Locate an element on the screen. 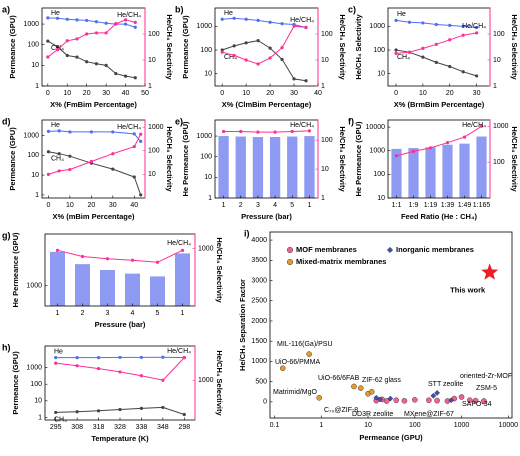  annotation: UiO-66/PMMA is located at coordinates (297, 362).